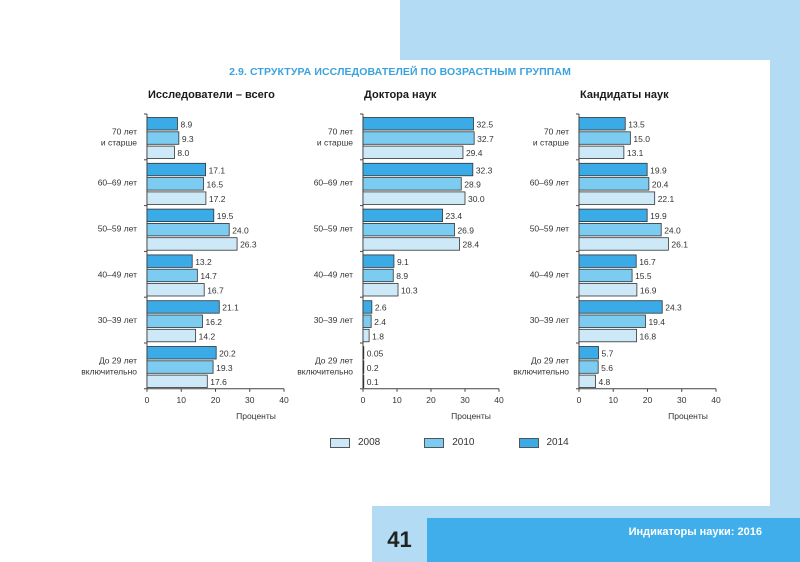 The width and height of the screenshot is (800, 562). I want to click on data-label-2014: 5.7, so click(608, 354).